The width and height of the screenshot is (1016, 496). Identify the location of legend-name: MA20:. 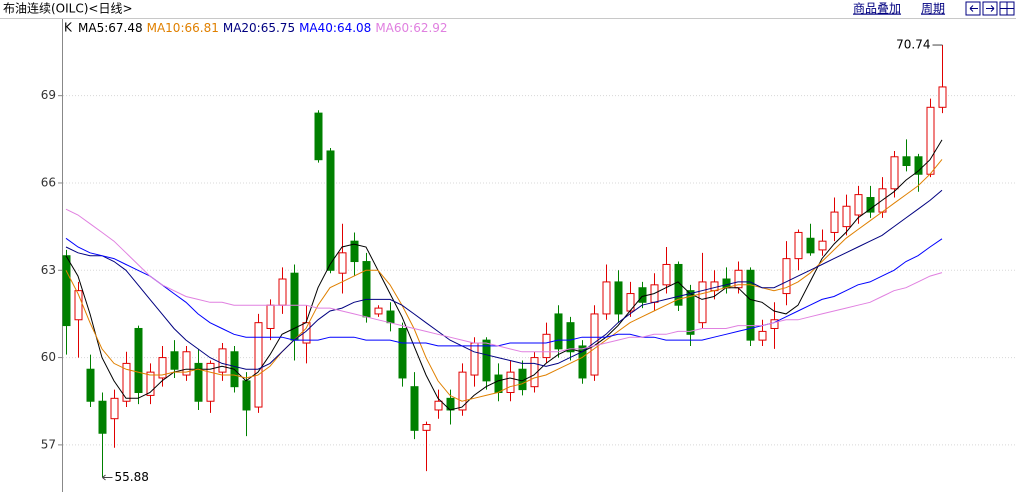
(242, 28).